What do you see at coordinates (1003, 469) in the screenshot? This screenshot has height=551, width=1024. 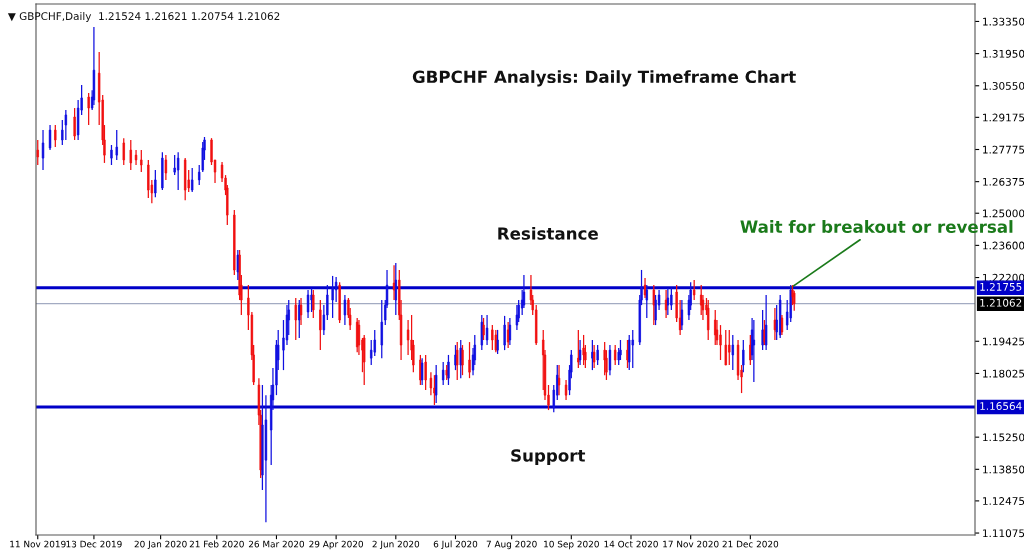 I see `y-tick-label: 1.13850` at bounding box center [1003, 469].